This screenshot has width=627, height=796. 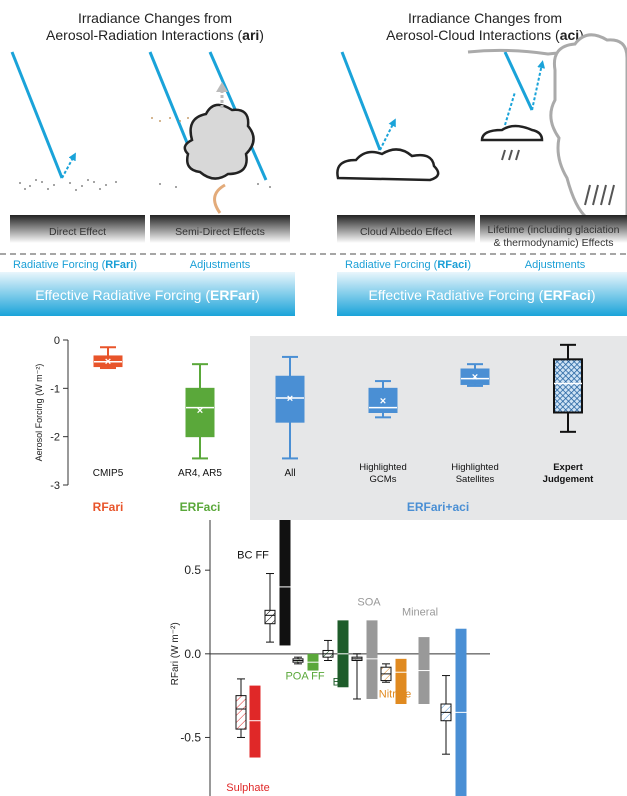 I want to click on rf-ari-label: Radiative Forcing (RFari), so click(x=75, y=265).